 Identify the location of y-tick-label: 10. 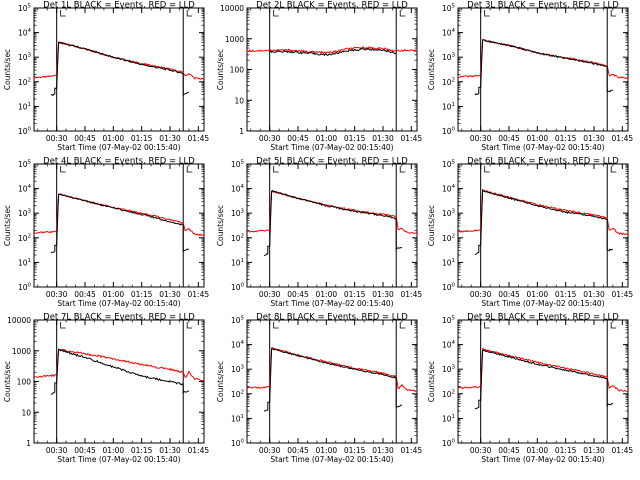
(239, 100).